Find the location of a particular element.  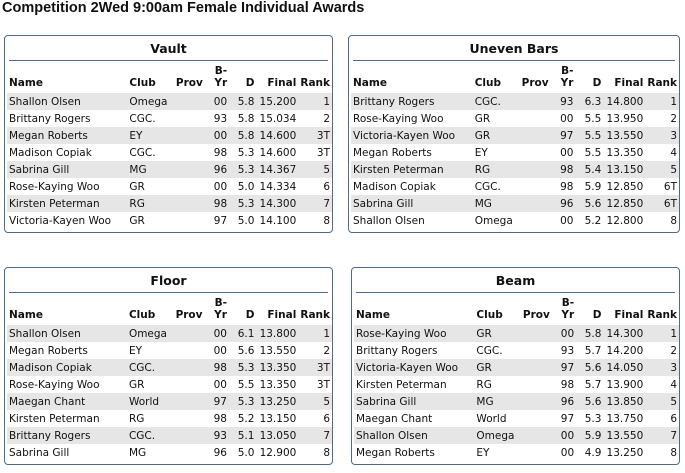

cell-d: 5.9 is located at coordinates (593, 186).